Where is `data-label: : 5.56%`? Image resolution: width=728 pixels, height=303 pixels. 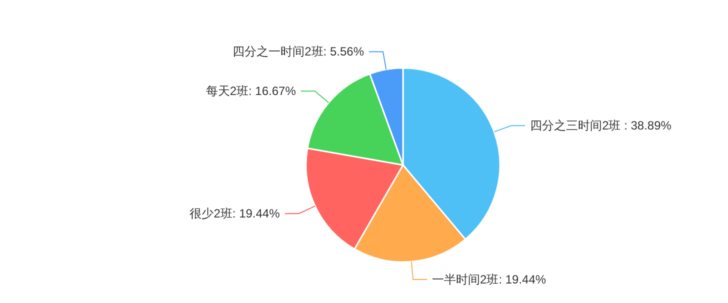 data-label: : 5.56% is located at coordinates (343, 51).